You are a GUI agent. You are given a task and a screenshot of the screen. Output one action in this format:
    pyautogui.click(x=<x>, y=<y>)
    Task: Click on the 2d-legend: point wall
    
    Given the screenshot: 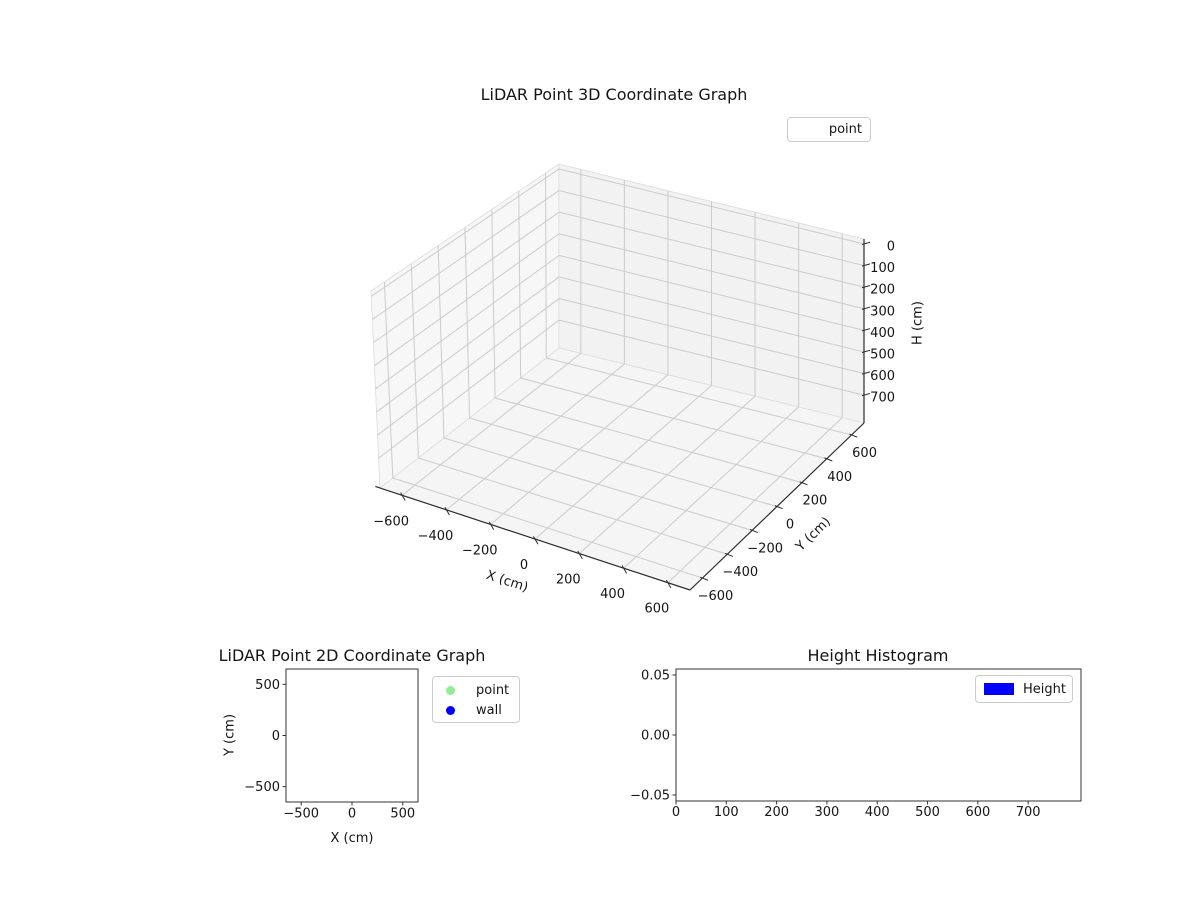 What is the action you would take?
    pyautogui.click(x=476, y=699)
    